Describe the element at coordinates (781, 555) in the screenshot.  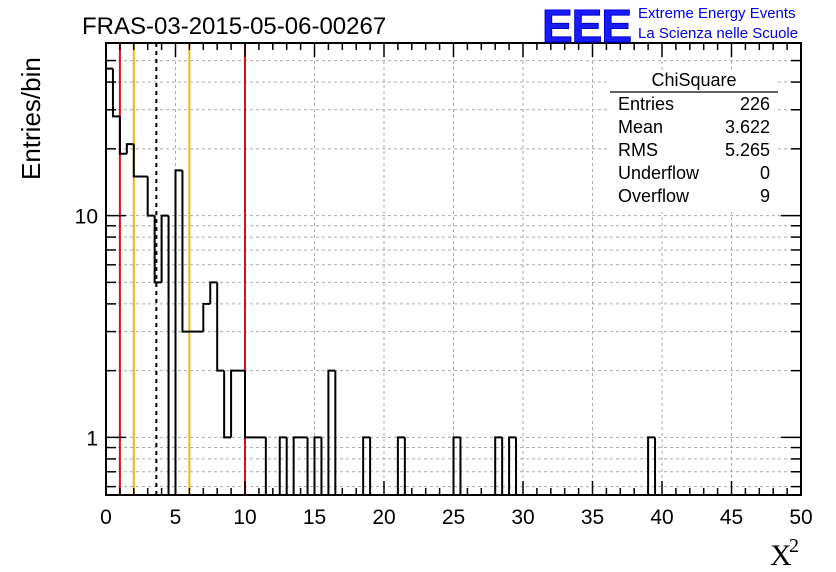
I see `x-axis-label: X` at that location.